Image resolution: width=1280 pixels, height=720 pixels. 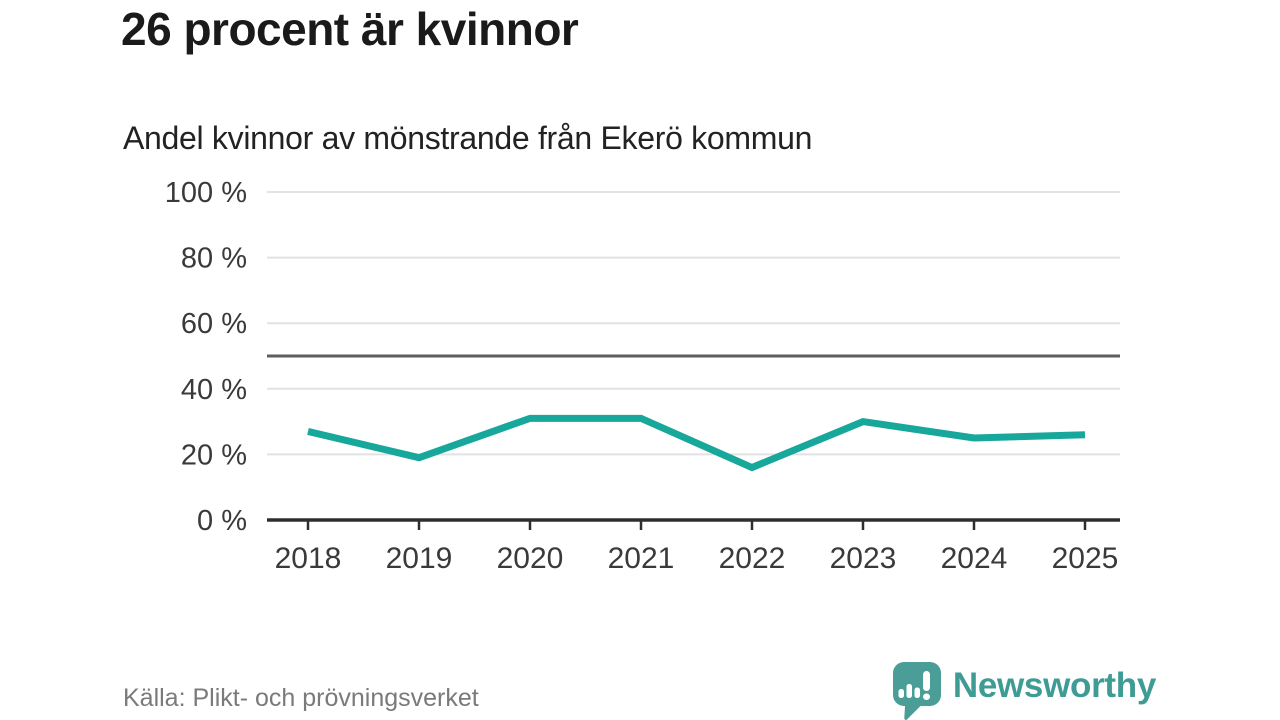 I want to click on newsworthy-logo: Newsworthy, so click(x=1024, y=691).